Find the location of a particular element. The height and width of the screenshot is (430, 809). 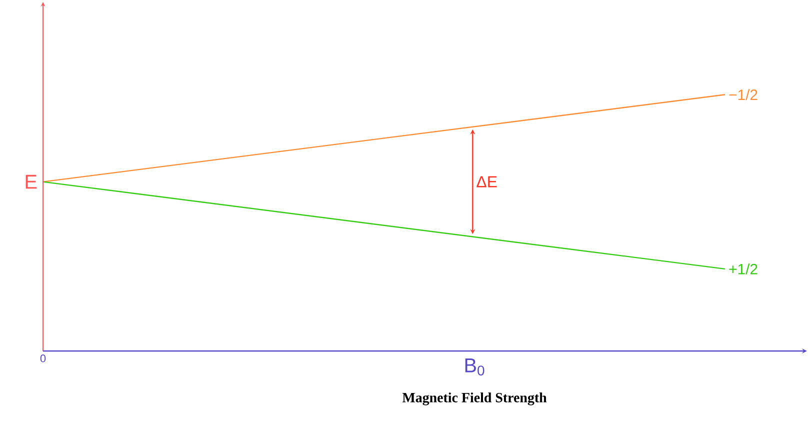

series-label: −1/2 is located at coordinates (743, 94).